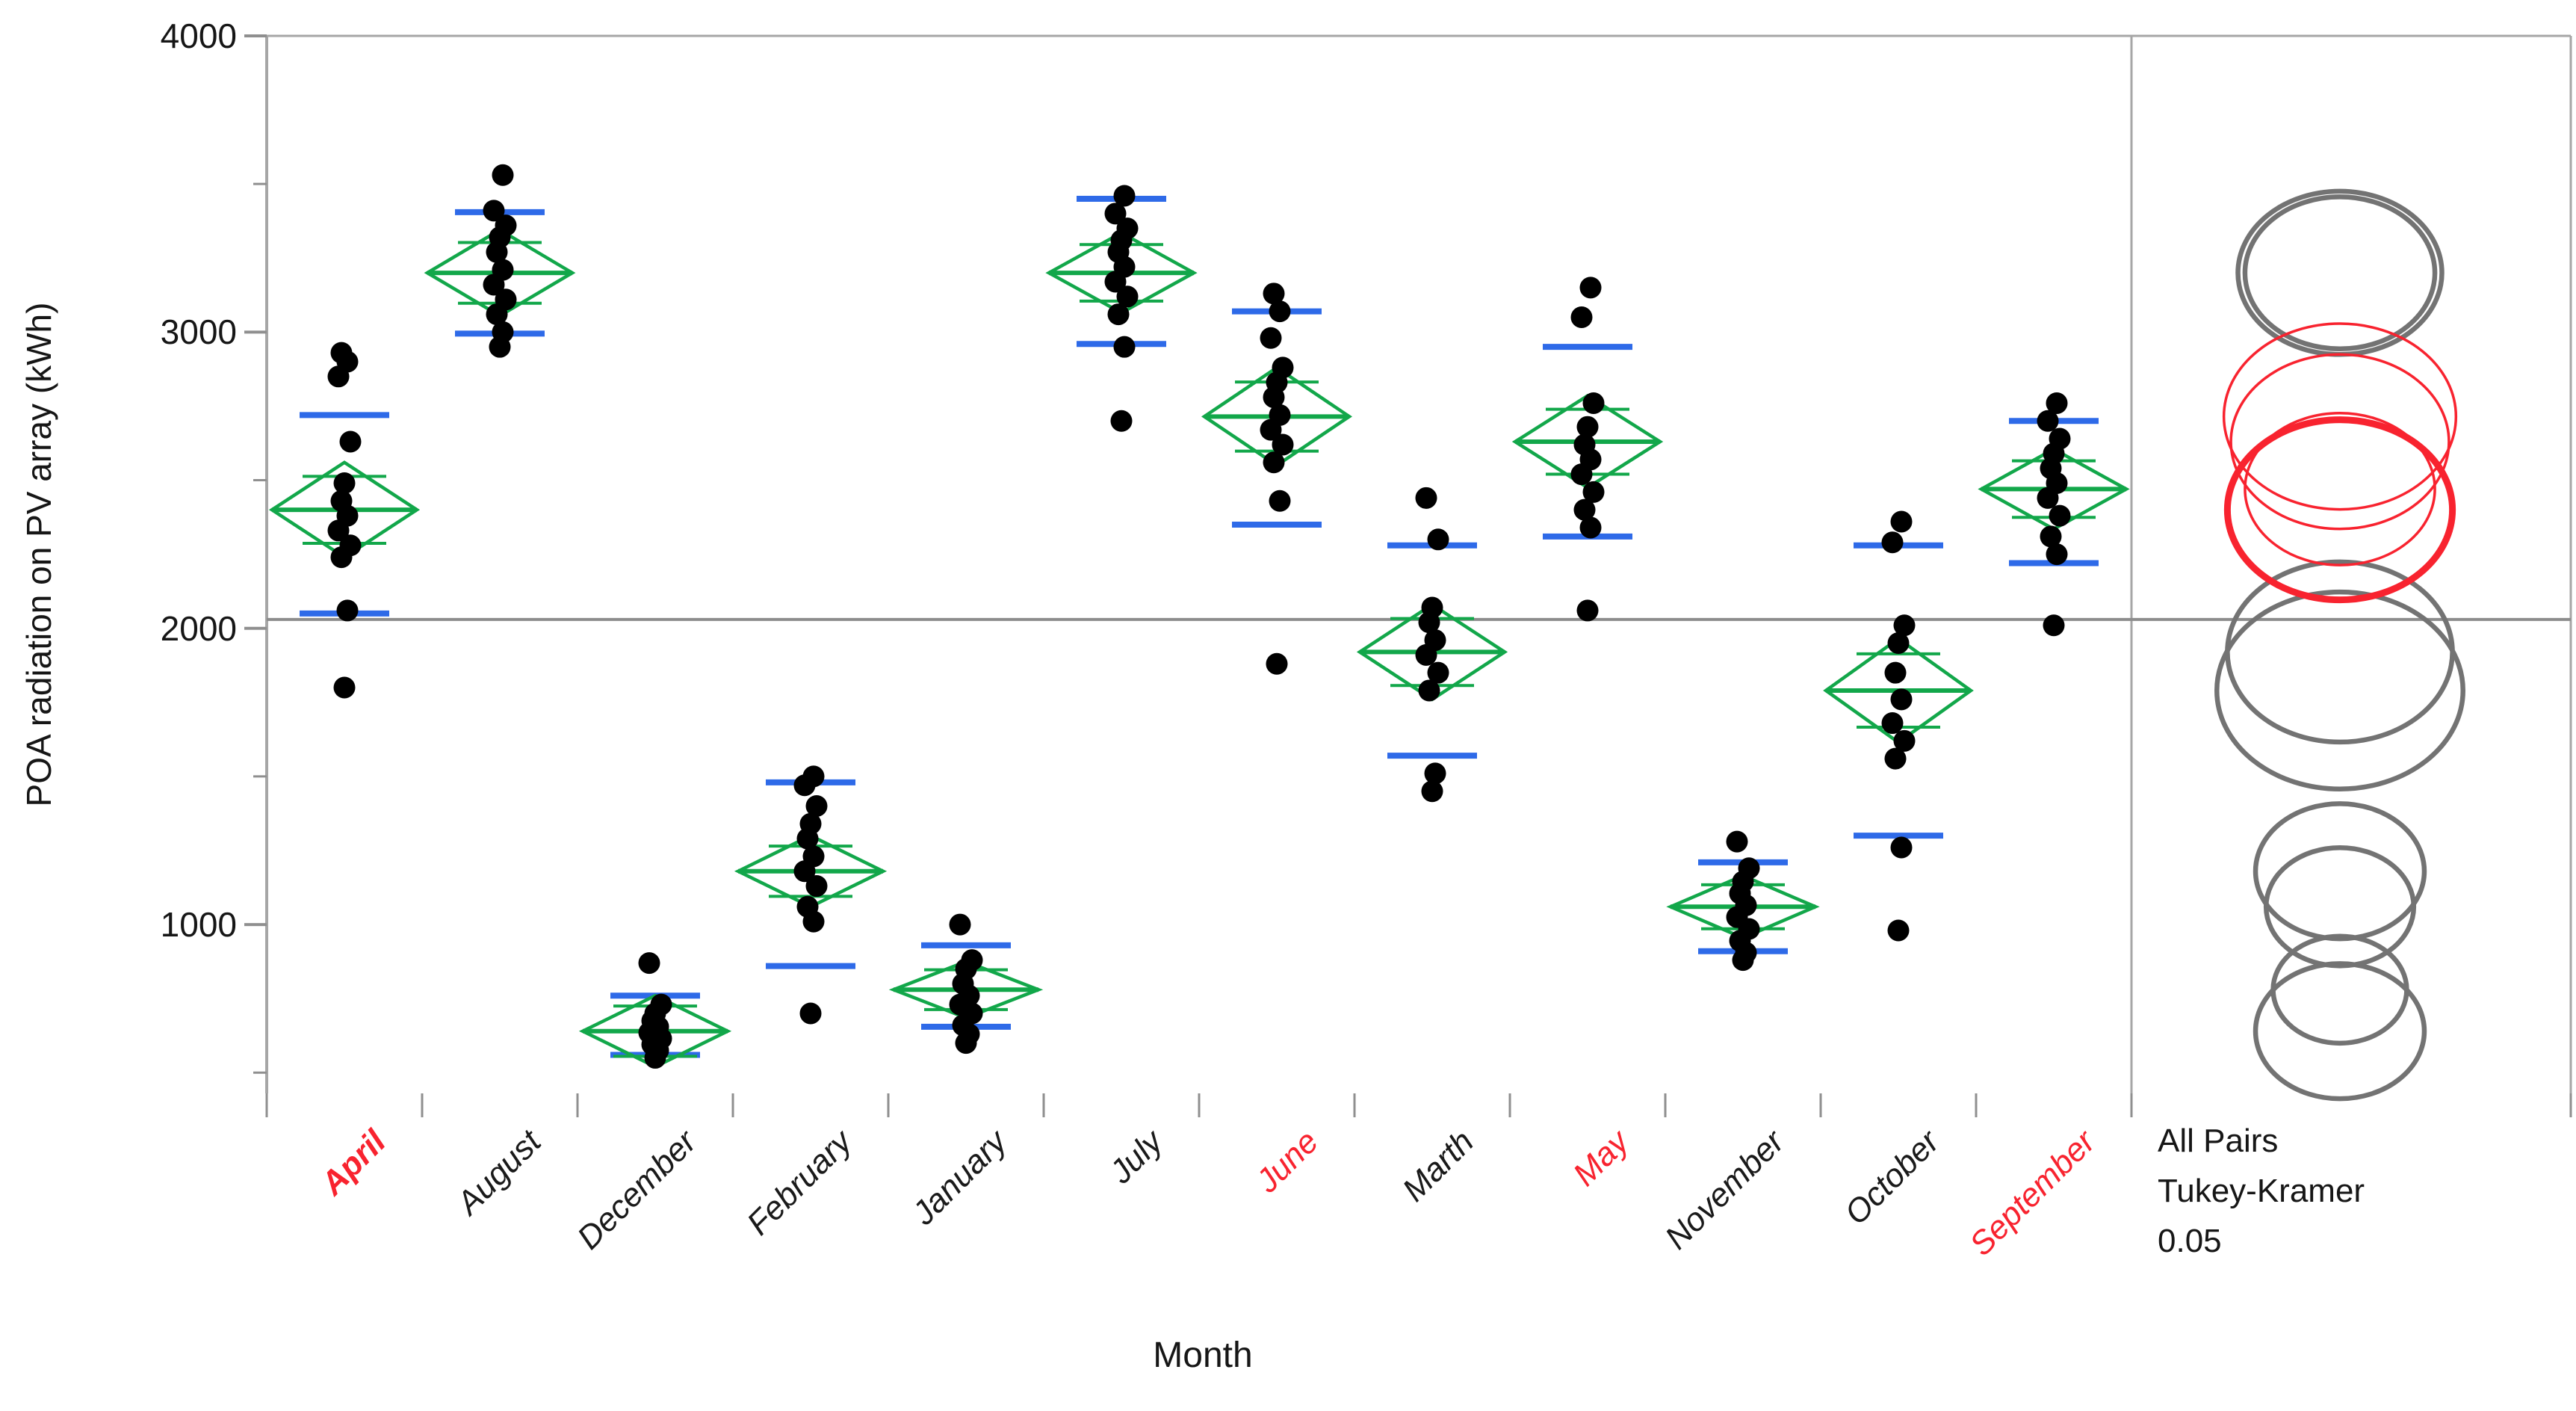  I want to click on legend-tukey-kramer: Tukey-Kramer, so click(2261, 1190).